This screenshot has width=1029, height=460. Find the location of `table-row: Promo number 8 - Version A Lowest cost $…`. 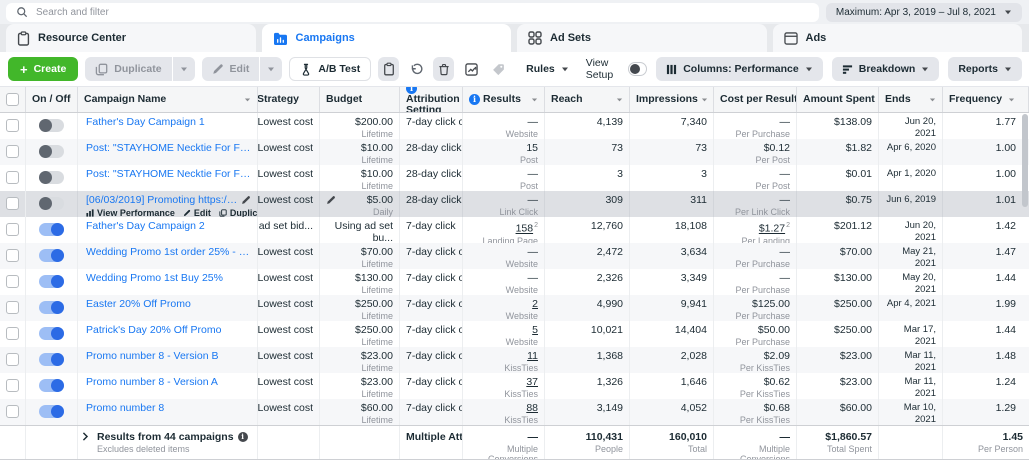

table-row: Promo number 8 - Version A Lowest cost $… is located at coordinates (514, 386).